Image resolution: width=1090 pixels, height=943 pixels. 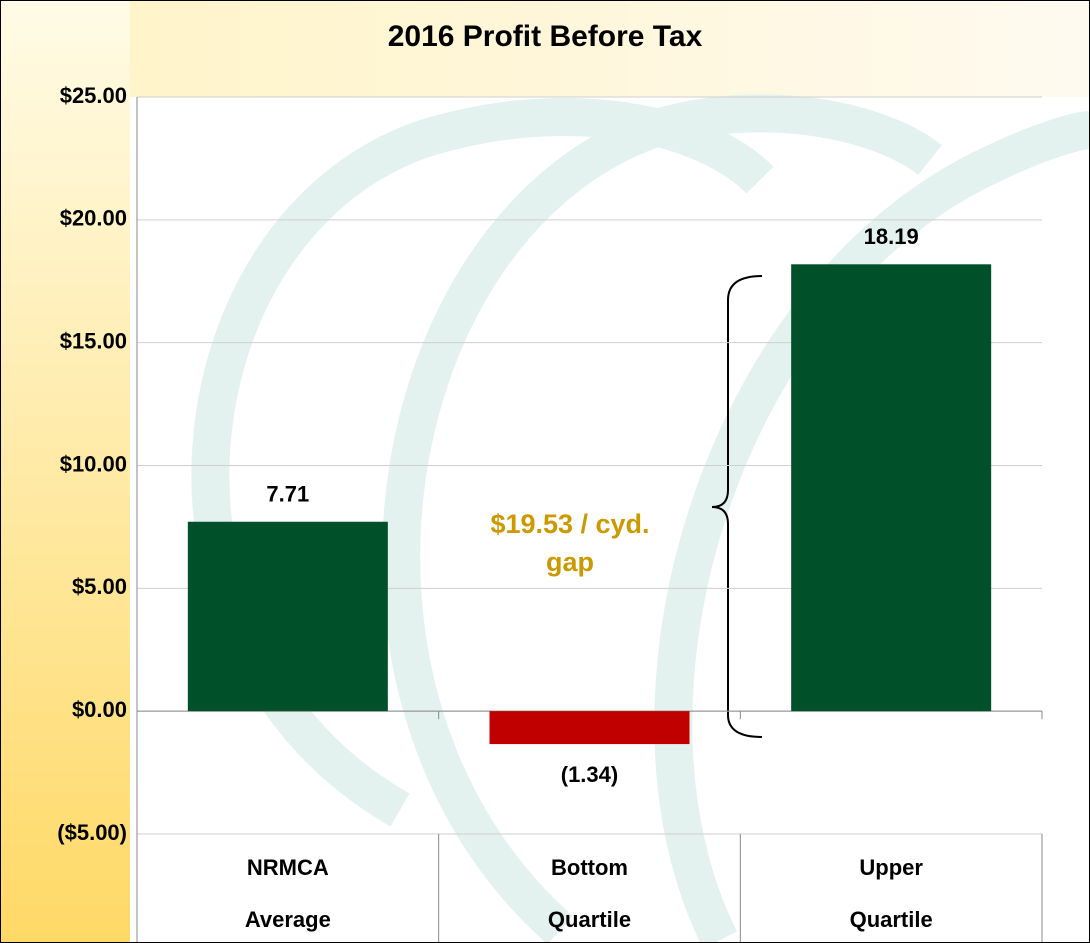 What do you see at coordinates (737, 506) in the screenshot?
I see `brace` at bounding box center [737, 506].